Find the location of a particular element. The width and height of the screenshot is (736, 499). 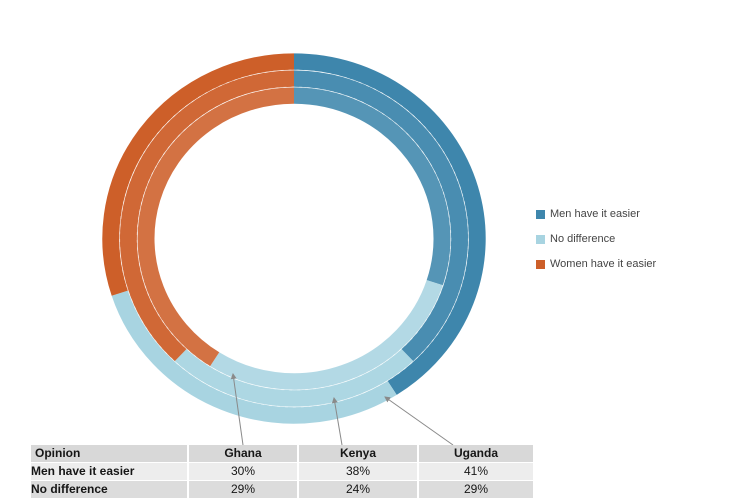

leader-line-kenya is located at coordinates (337, 421).